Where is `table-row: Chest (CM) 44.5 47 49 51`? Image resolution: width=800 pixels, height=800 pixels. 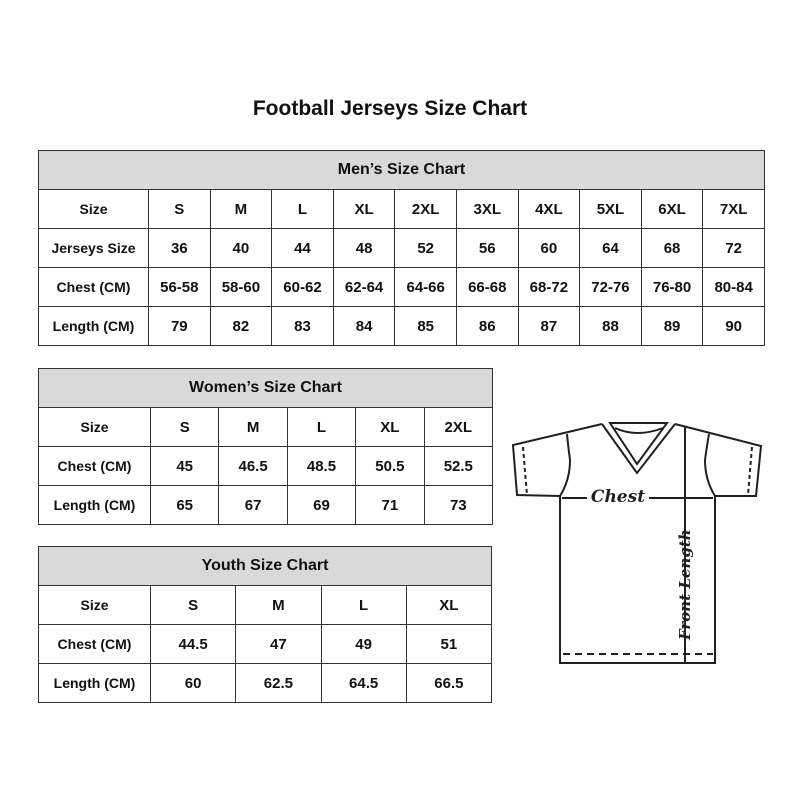 table-row: Chest (CM) 44.5 47 49 51 is located at coordinates (265, 644).